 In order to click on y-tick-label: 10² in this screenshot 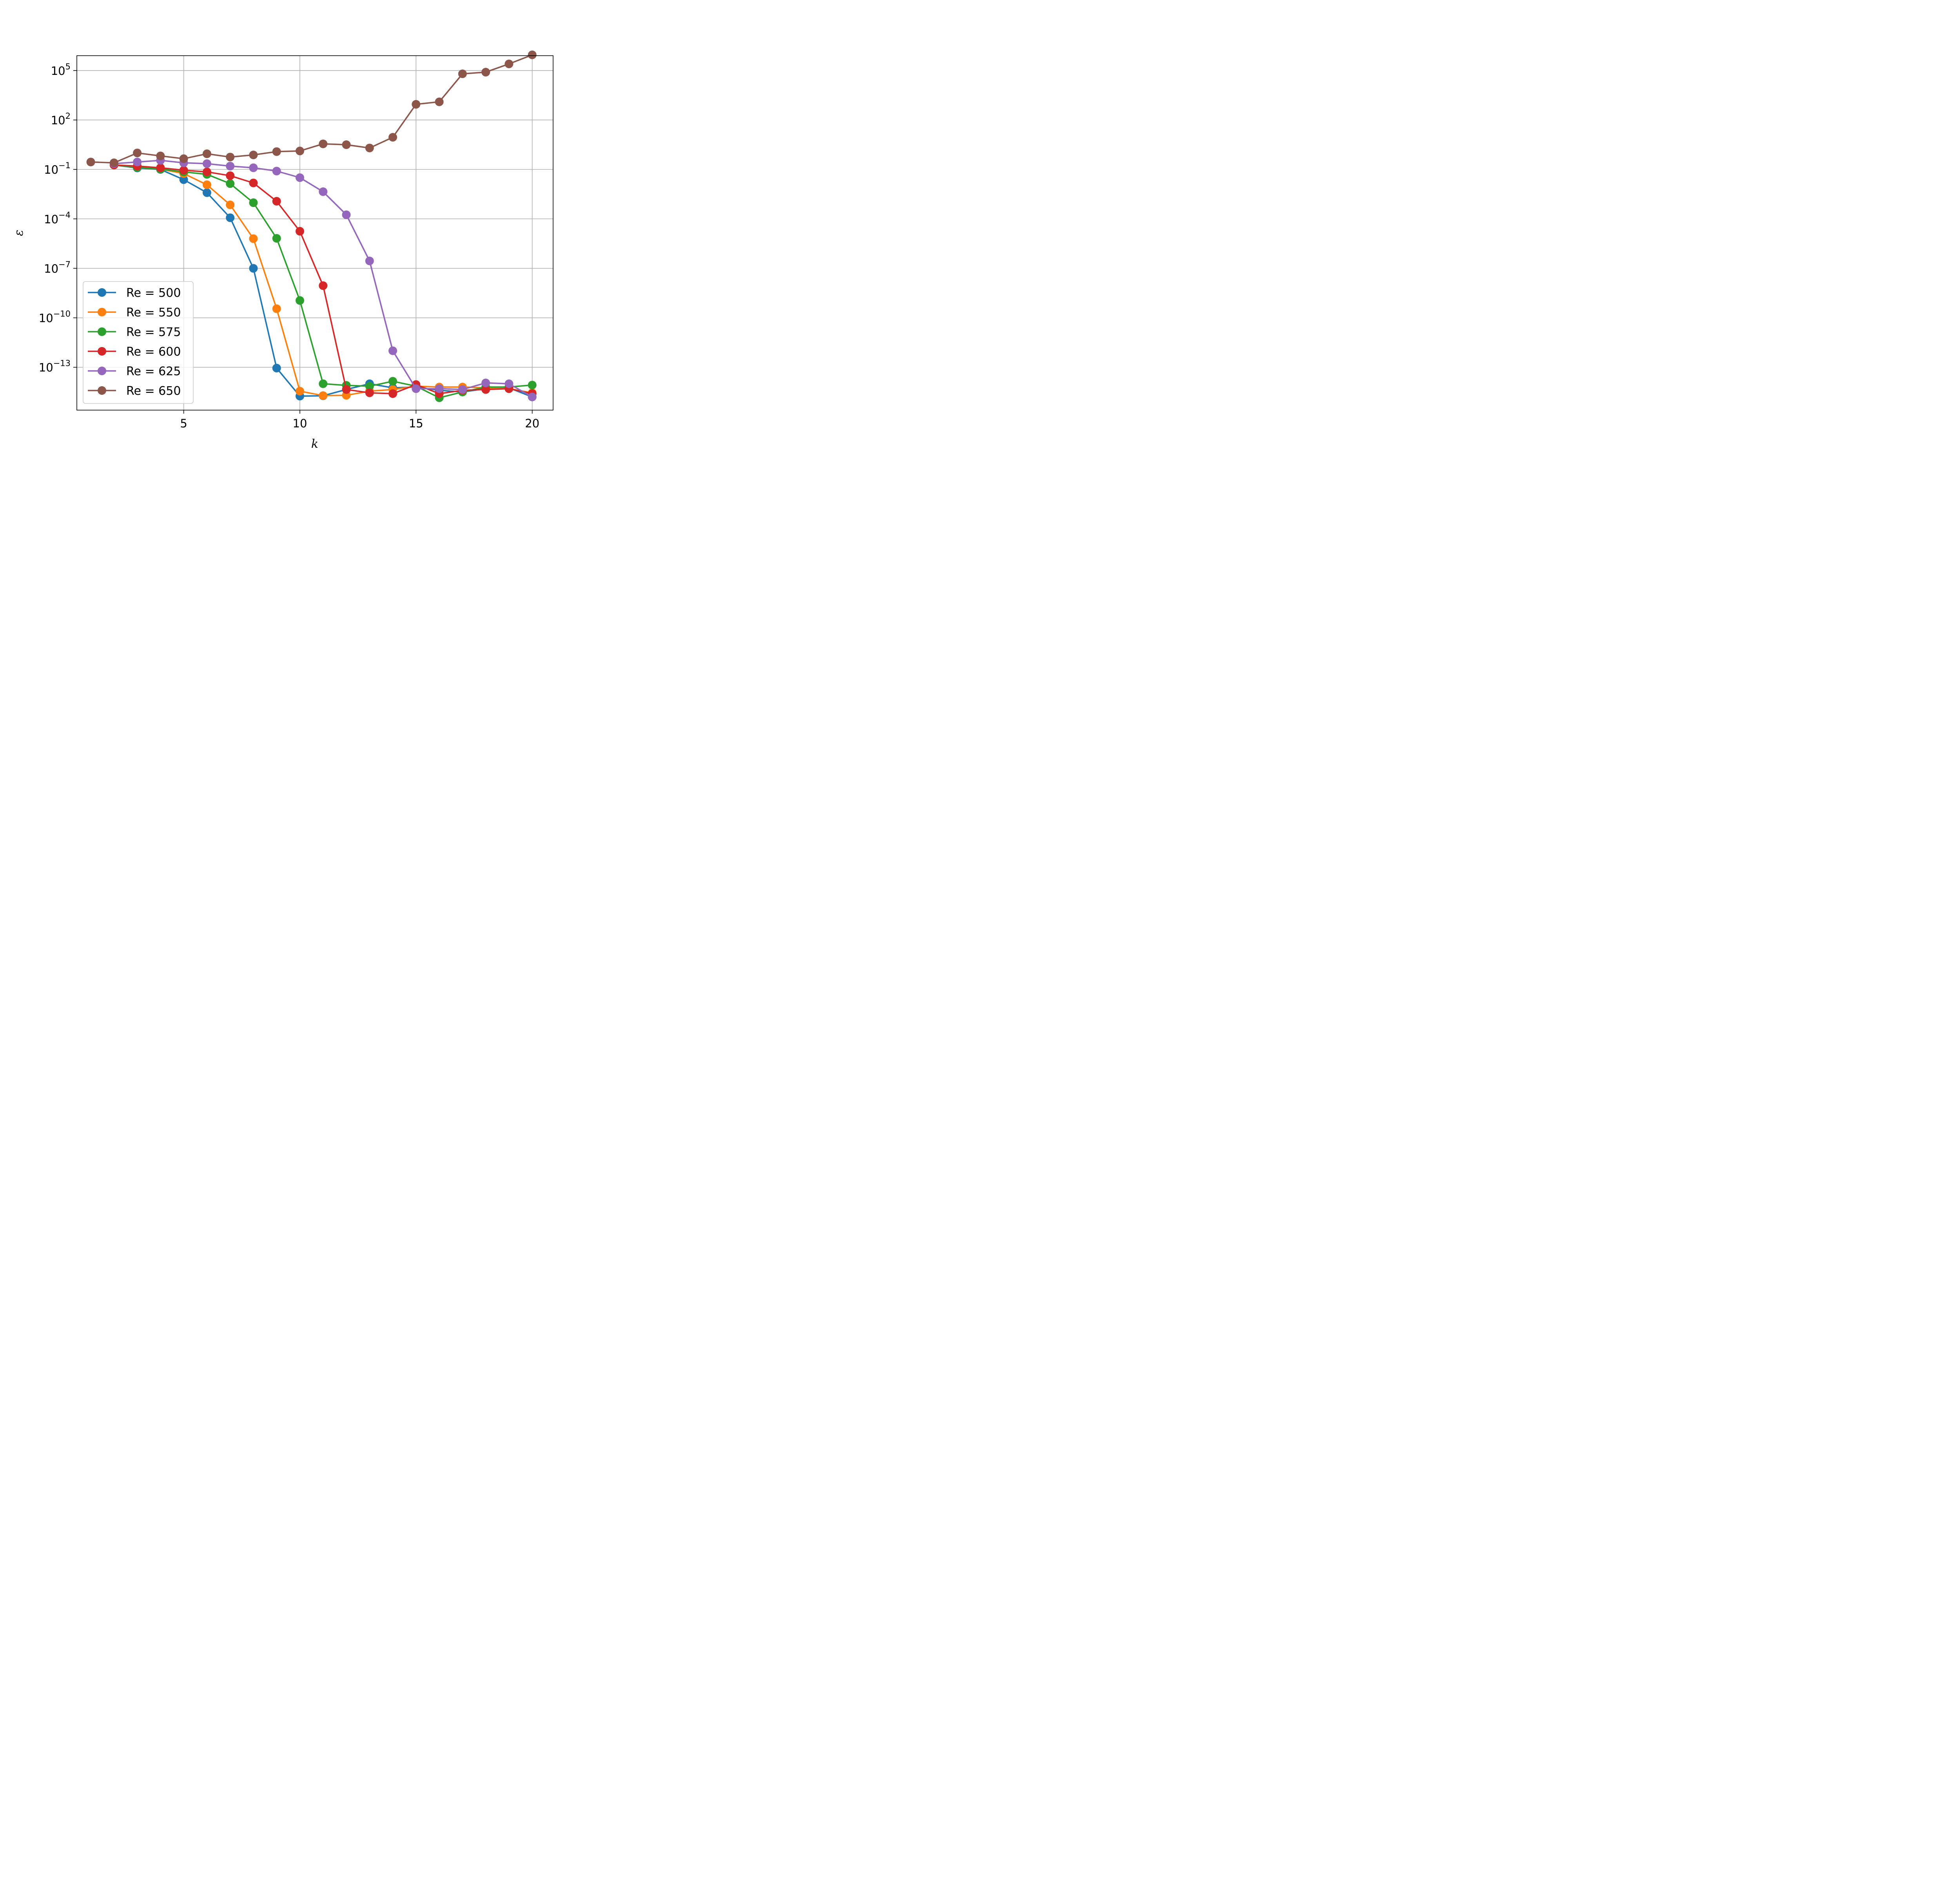, I will do `click(61, 119)`.